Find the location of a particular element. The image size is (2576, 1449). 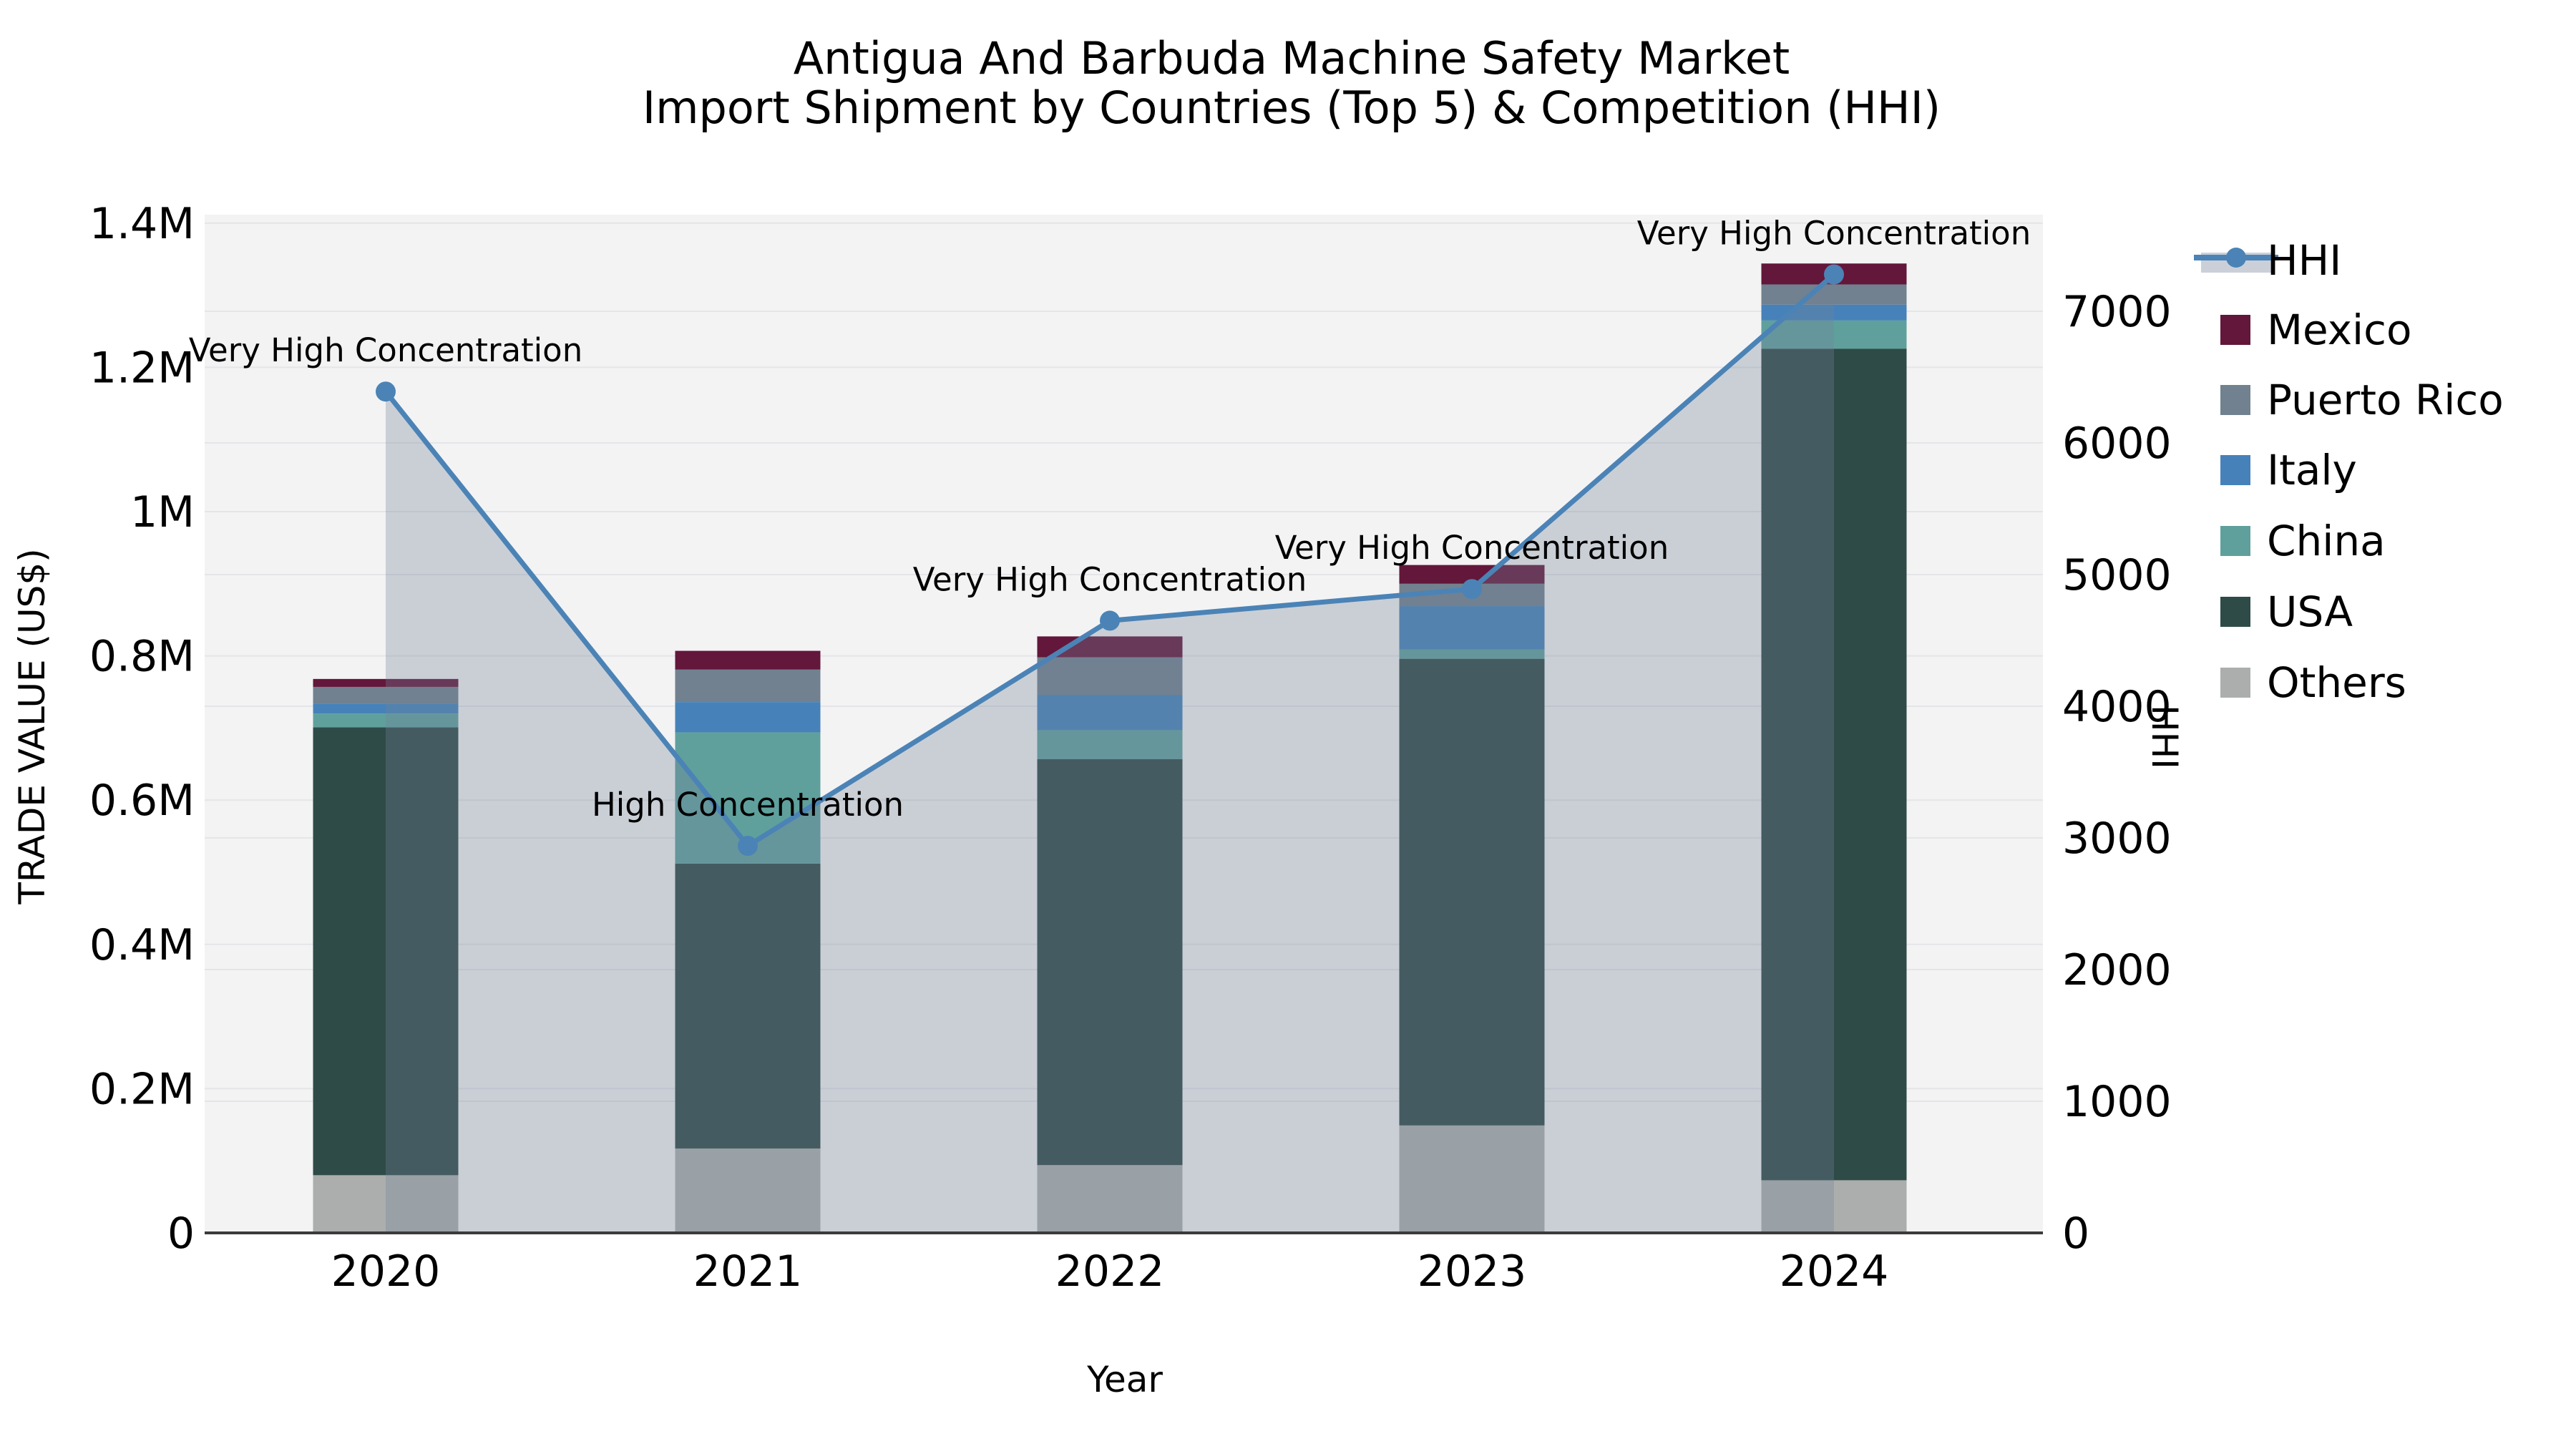

bar-segment-others-2020 is located at coordinates (386, 1204).